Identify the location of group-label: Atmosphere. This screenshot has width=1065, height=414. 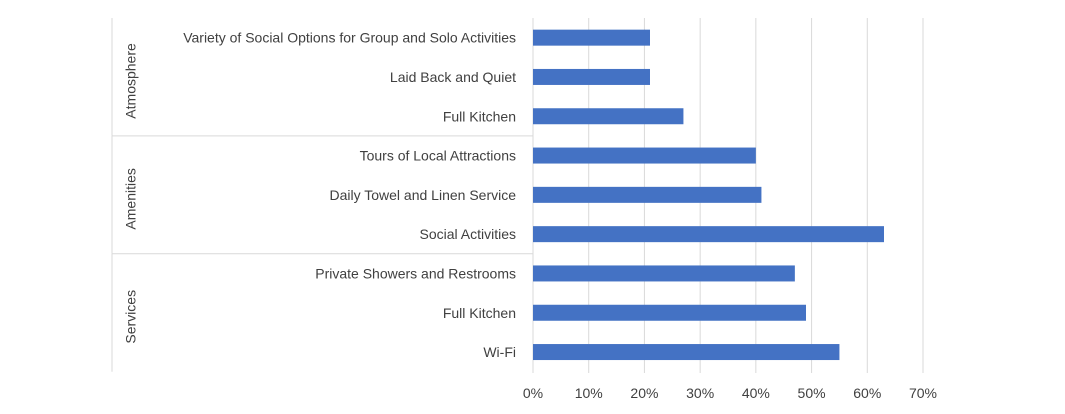
(131, 81).